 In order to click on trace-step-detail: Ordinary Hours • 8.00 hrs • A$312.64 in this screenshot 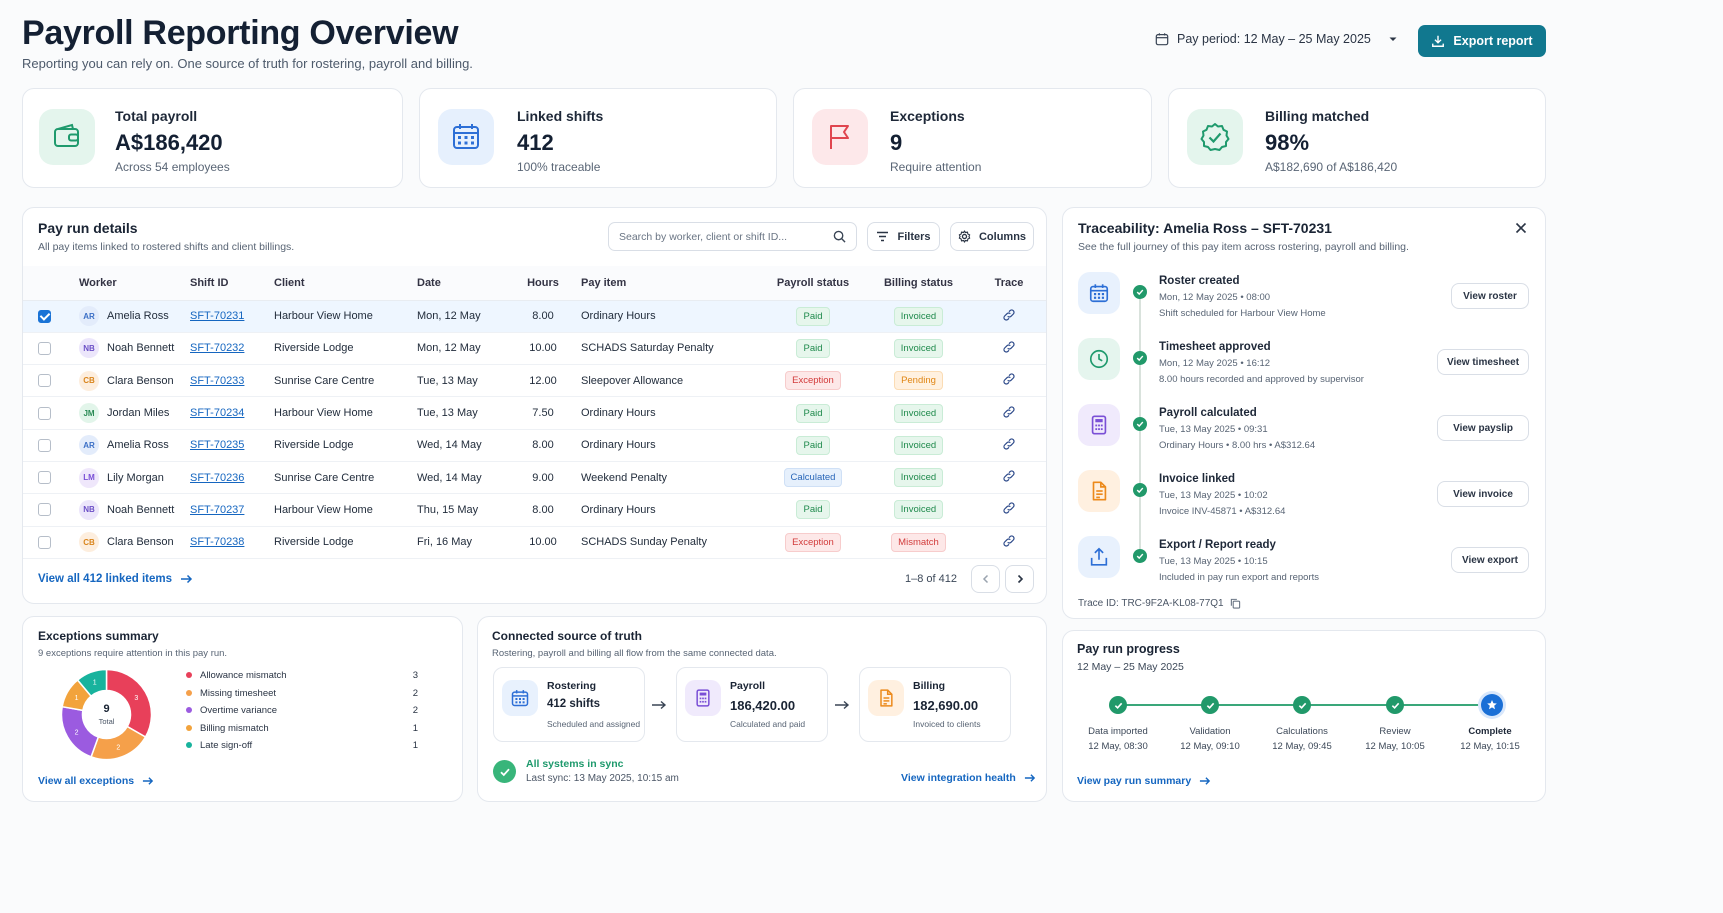, I will do `click(1237, 445)`.